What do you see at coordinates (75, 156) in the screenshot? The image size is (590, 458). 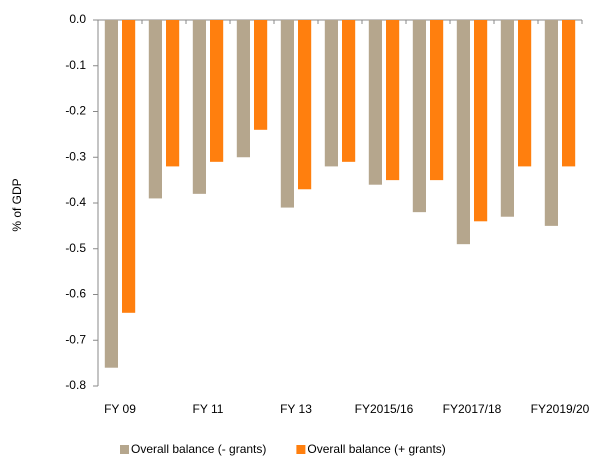 I see `y-tick-label: -0.3` at bounding box center [75, 156].